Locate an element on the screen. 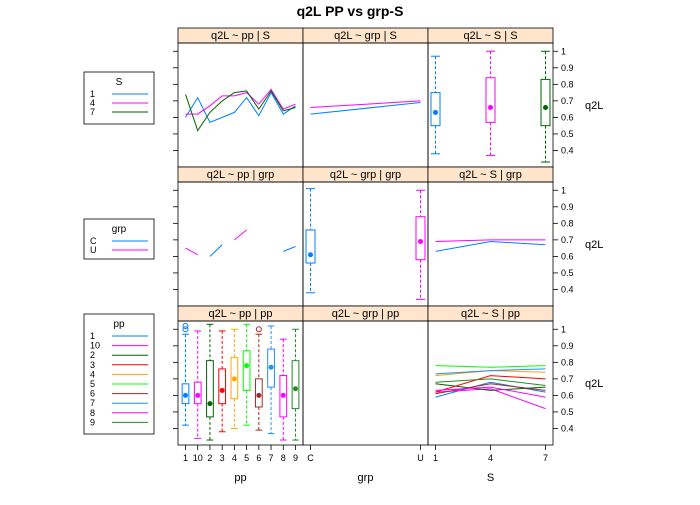 Image resolution: width=700 pixels, height=505 pixels. legend-label: 5 is located at coordinates (92, 384).